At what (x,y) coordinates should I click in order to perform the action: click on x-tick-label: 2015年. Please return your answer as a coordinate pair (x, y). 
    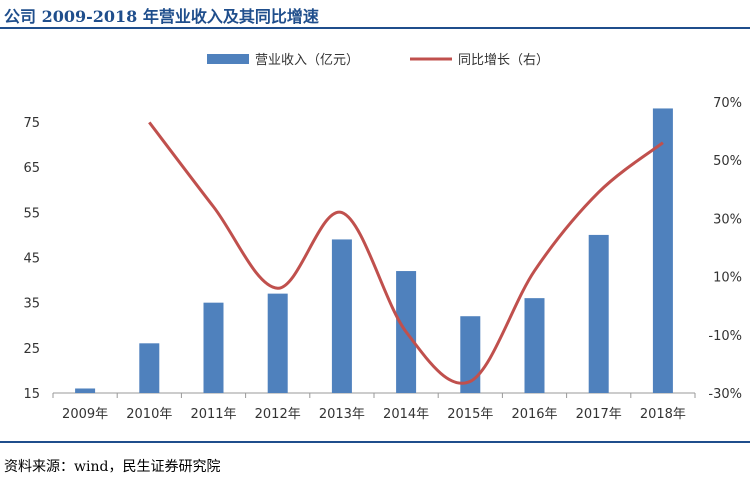
    Looking at the image, I should click on (470, 414).